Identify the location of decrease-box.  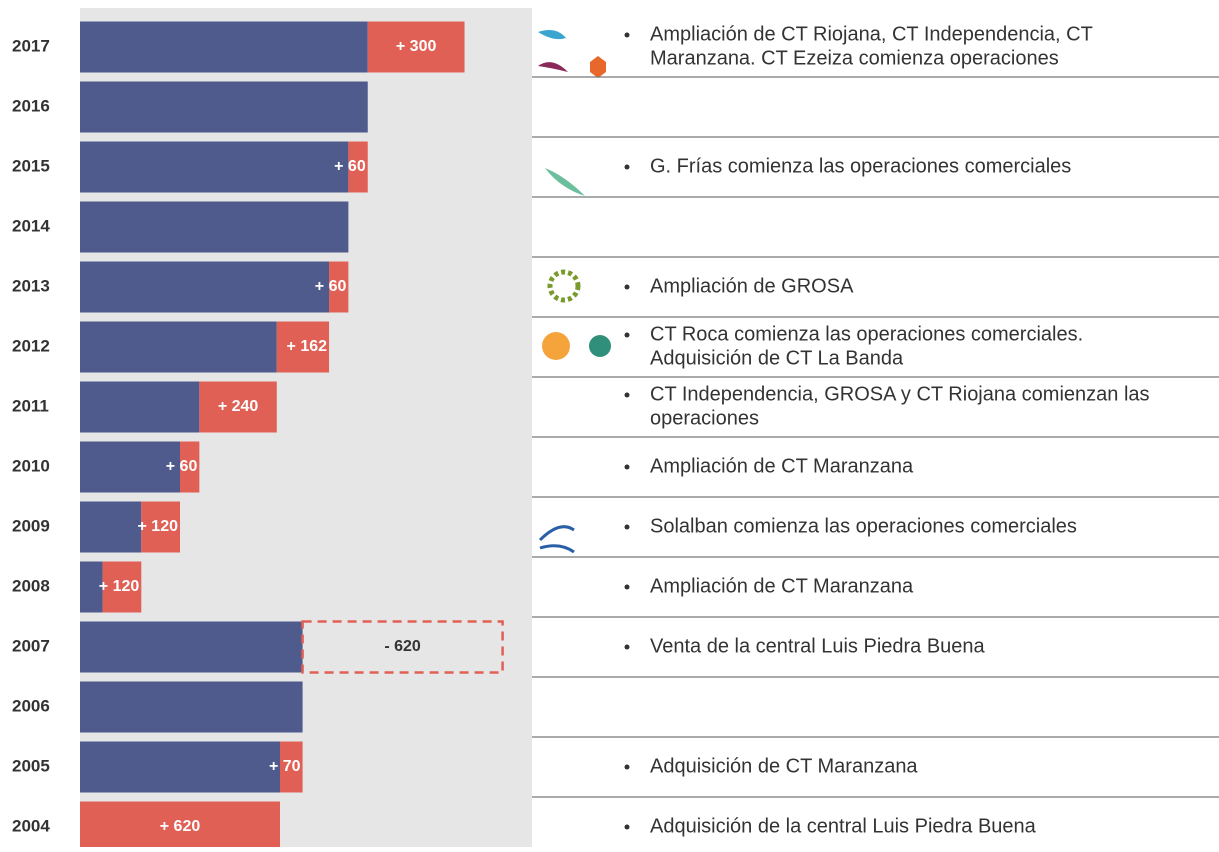
(402, 647).